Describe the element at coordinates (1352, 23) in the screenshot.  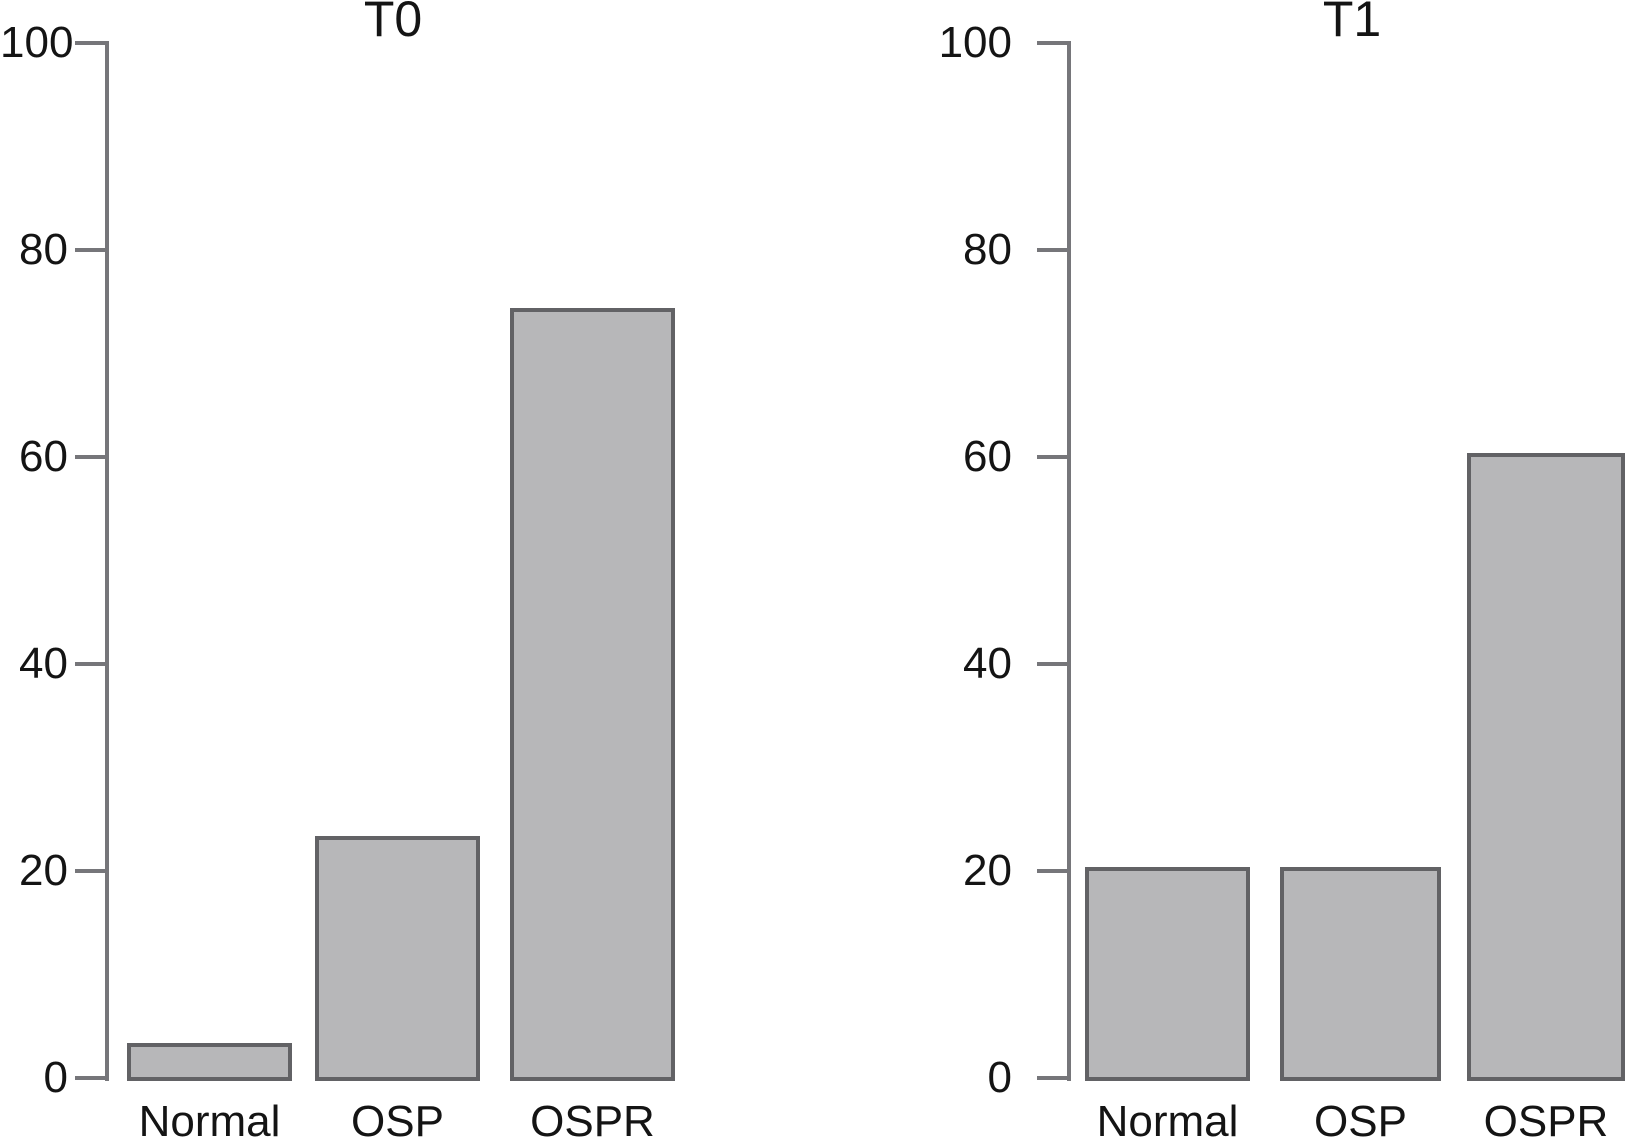
I see `chart-title-t1: T1` at that location.